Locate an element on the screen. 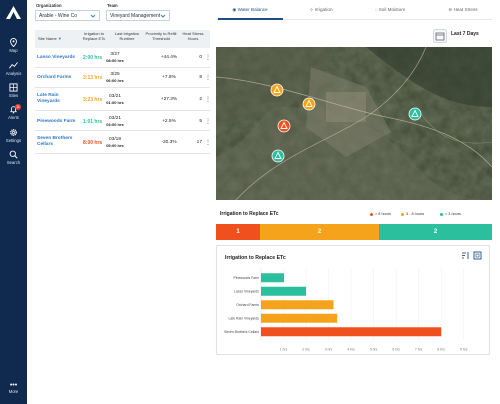  last-irrigation: 03/21 01:00 hrs is located at coordinates (115, 99).